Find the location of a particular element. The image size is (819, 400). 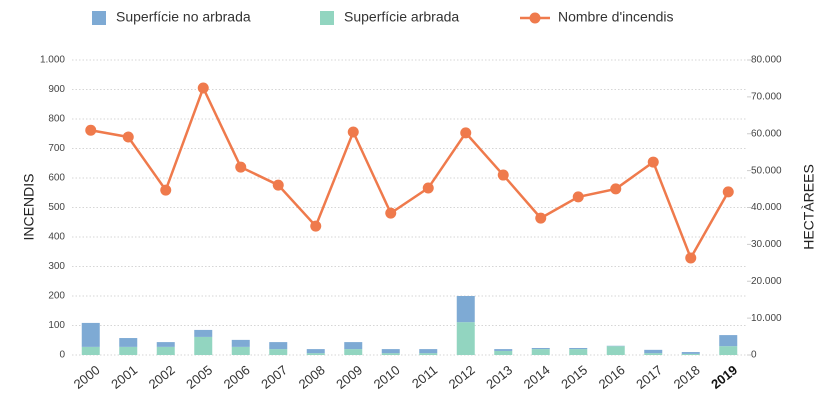

x-tick-label: 2006 is located at coordinates (237, 377).